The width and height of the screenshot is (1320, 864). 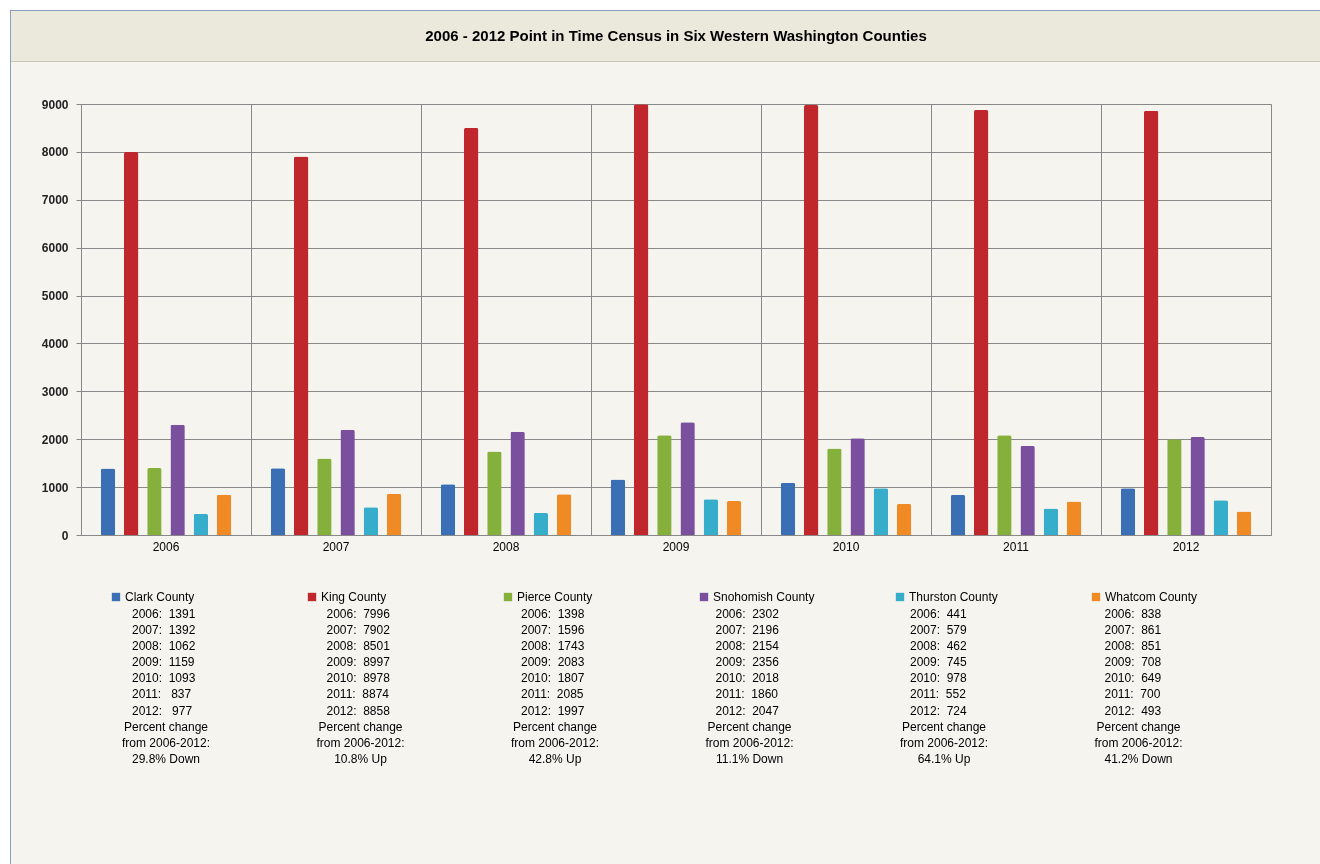 What do you see at coordinates (164, 678) in the screenshot?
I see `text: 2010: 1093` at bounding box center [164, 678].